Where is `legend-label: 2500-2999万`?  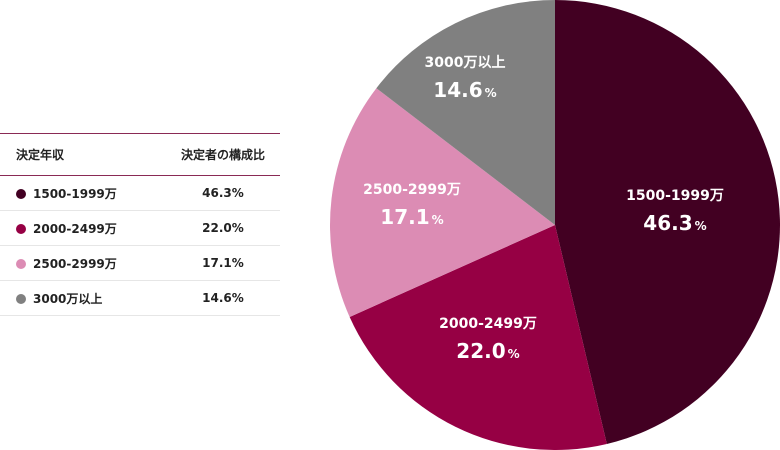
legend-label: 2500-2999万 is located at coordinates (75, 263).